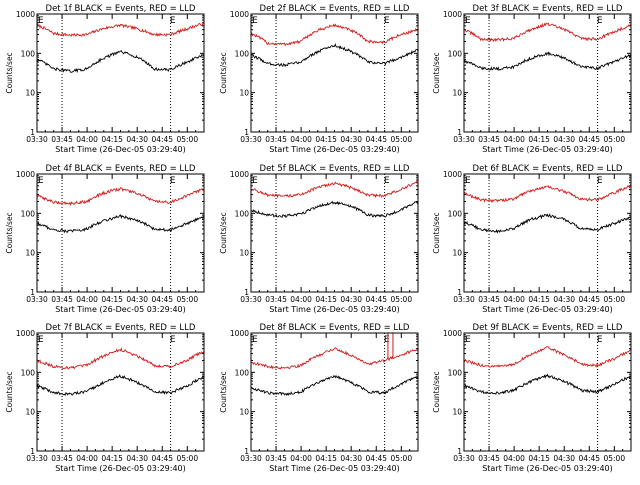  Describe the element at coordinates (121, 328) in the screenshot. I see `panel-title: Det 7f BLACK = Events, RED = LLD` at that location.